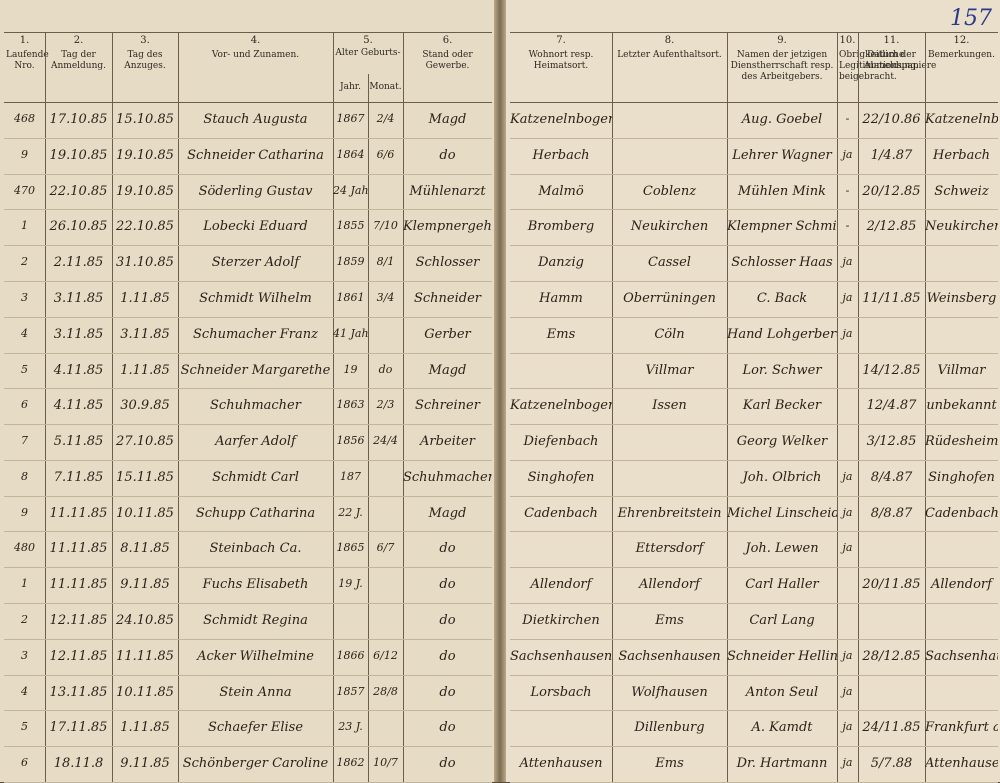 The width and height of the screenshot is (1000, 783). I want to click on entry-aufenthalt: Neukirchen, so click(669, 227).